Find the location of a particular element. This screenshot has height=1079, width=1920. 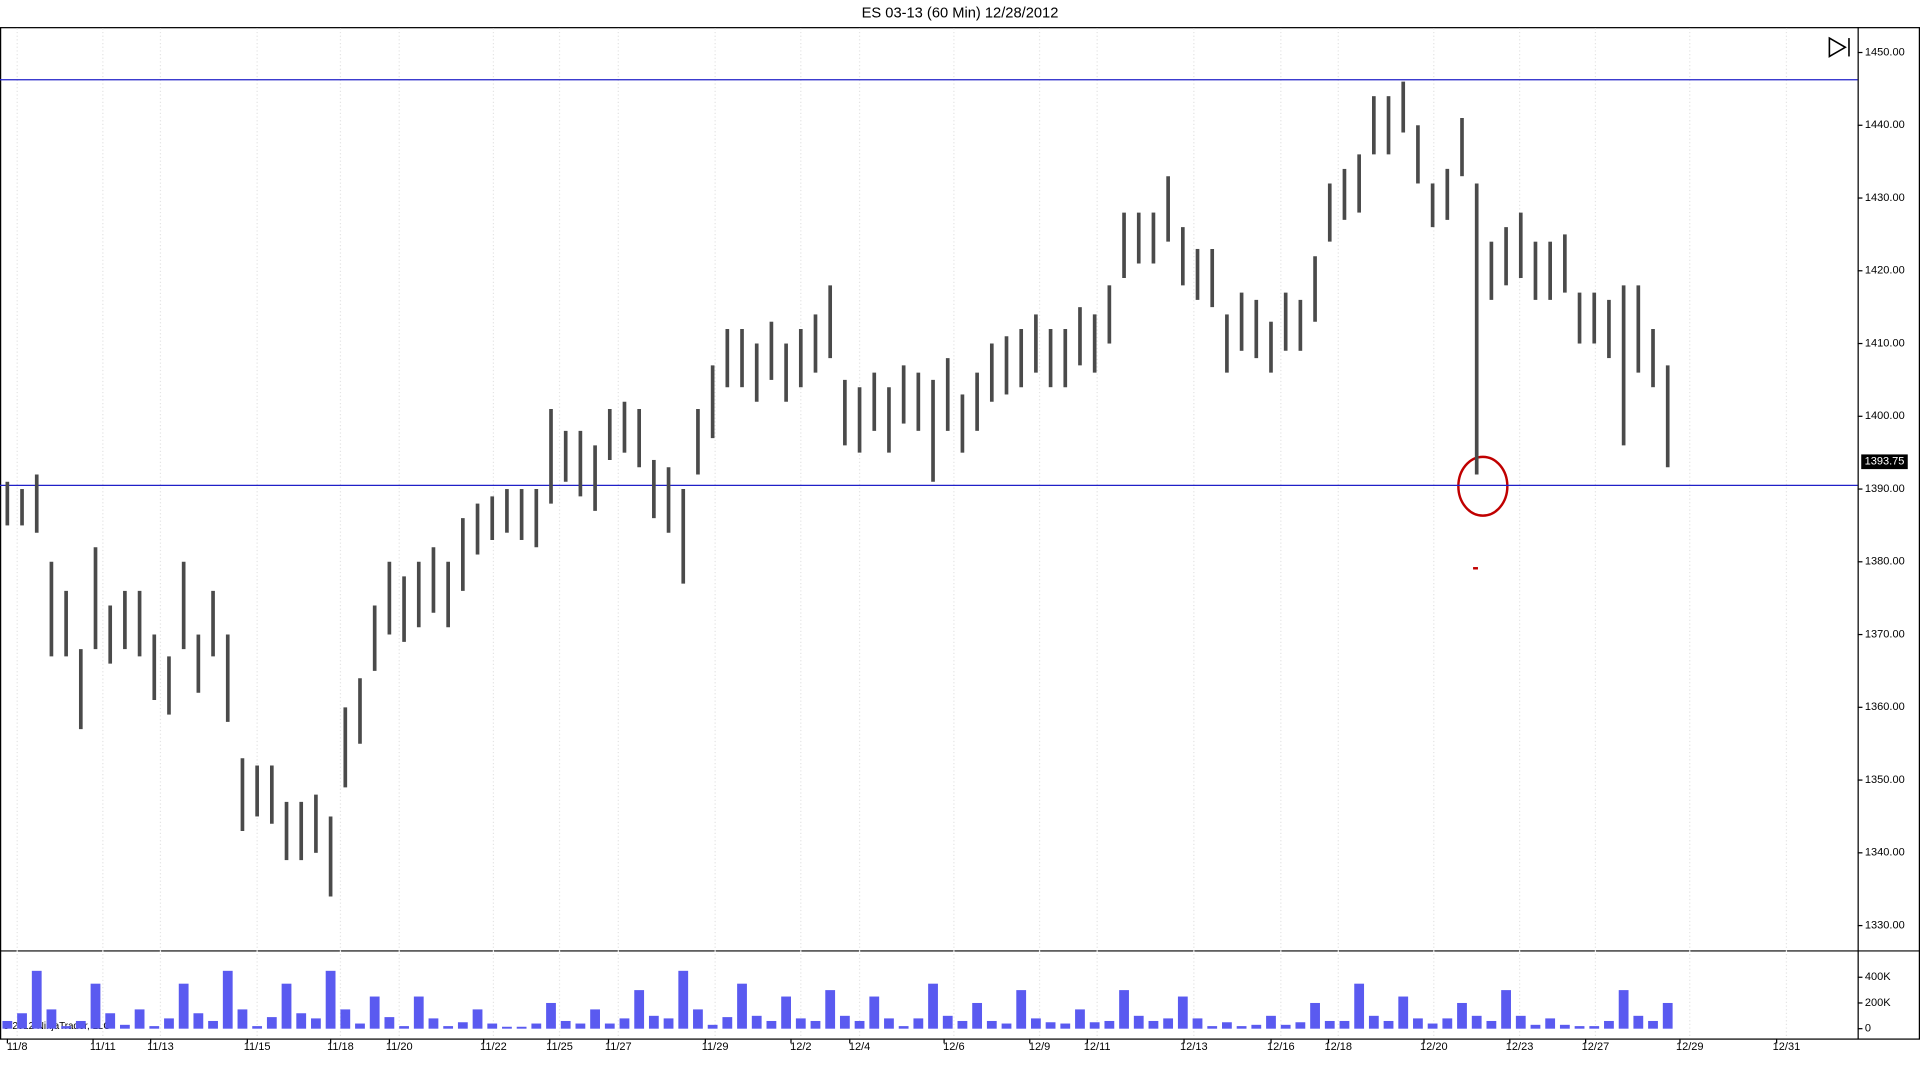

annotation-circle is located at coordinates (1483, 486).